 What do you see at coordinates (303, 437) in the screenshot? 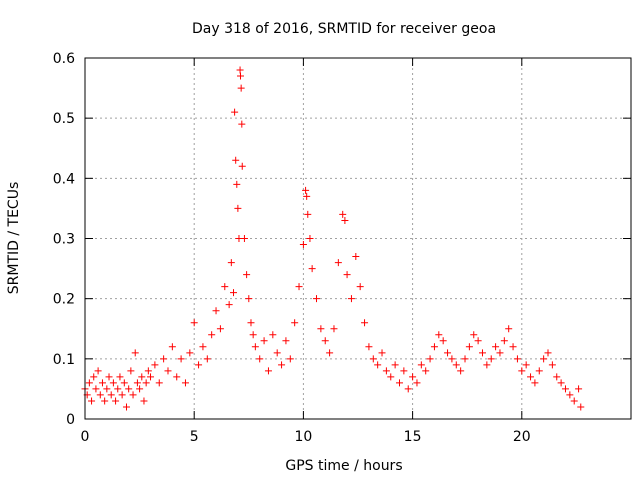
I see `x-tick-label: 10` at bounding box center [303, 437].